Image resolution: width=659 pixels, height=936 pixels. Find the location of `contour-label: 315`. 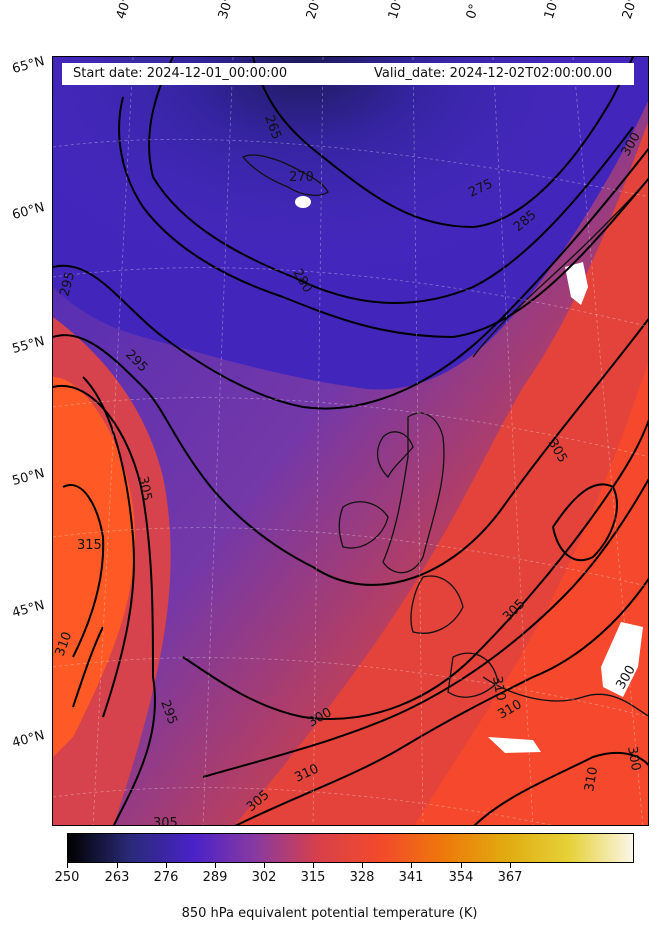

contour-label: 315 is located at coordinates (89, 545).